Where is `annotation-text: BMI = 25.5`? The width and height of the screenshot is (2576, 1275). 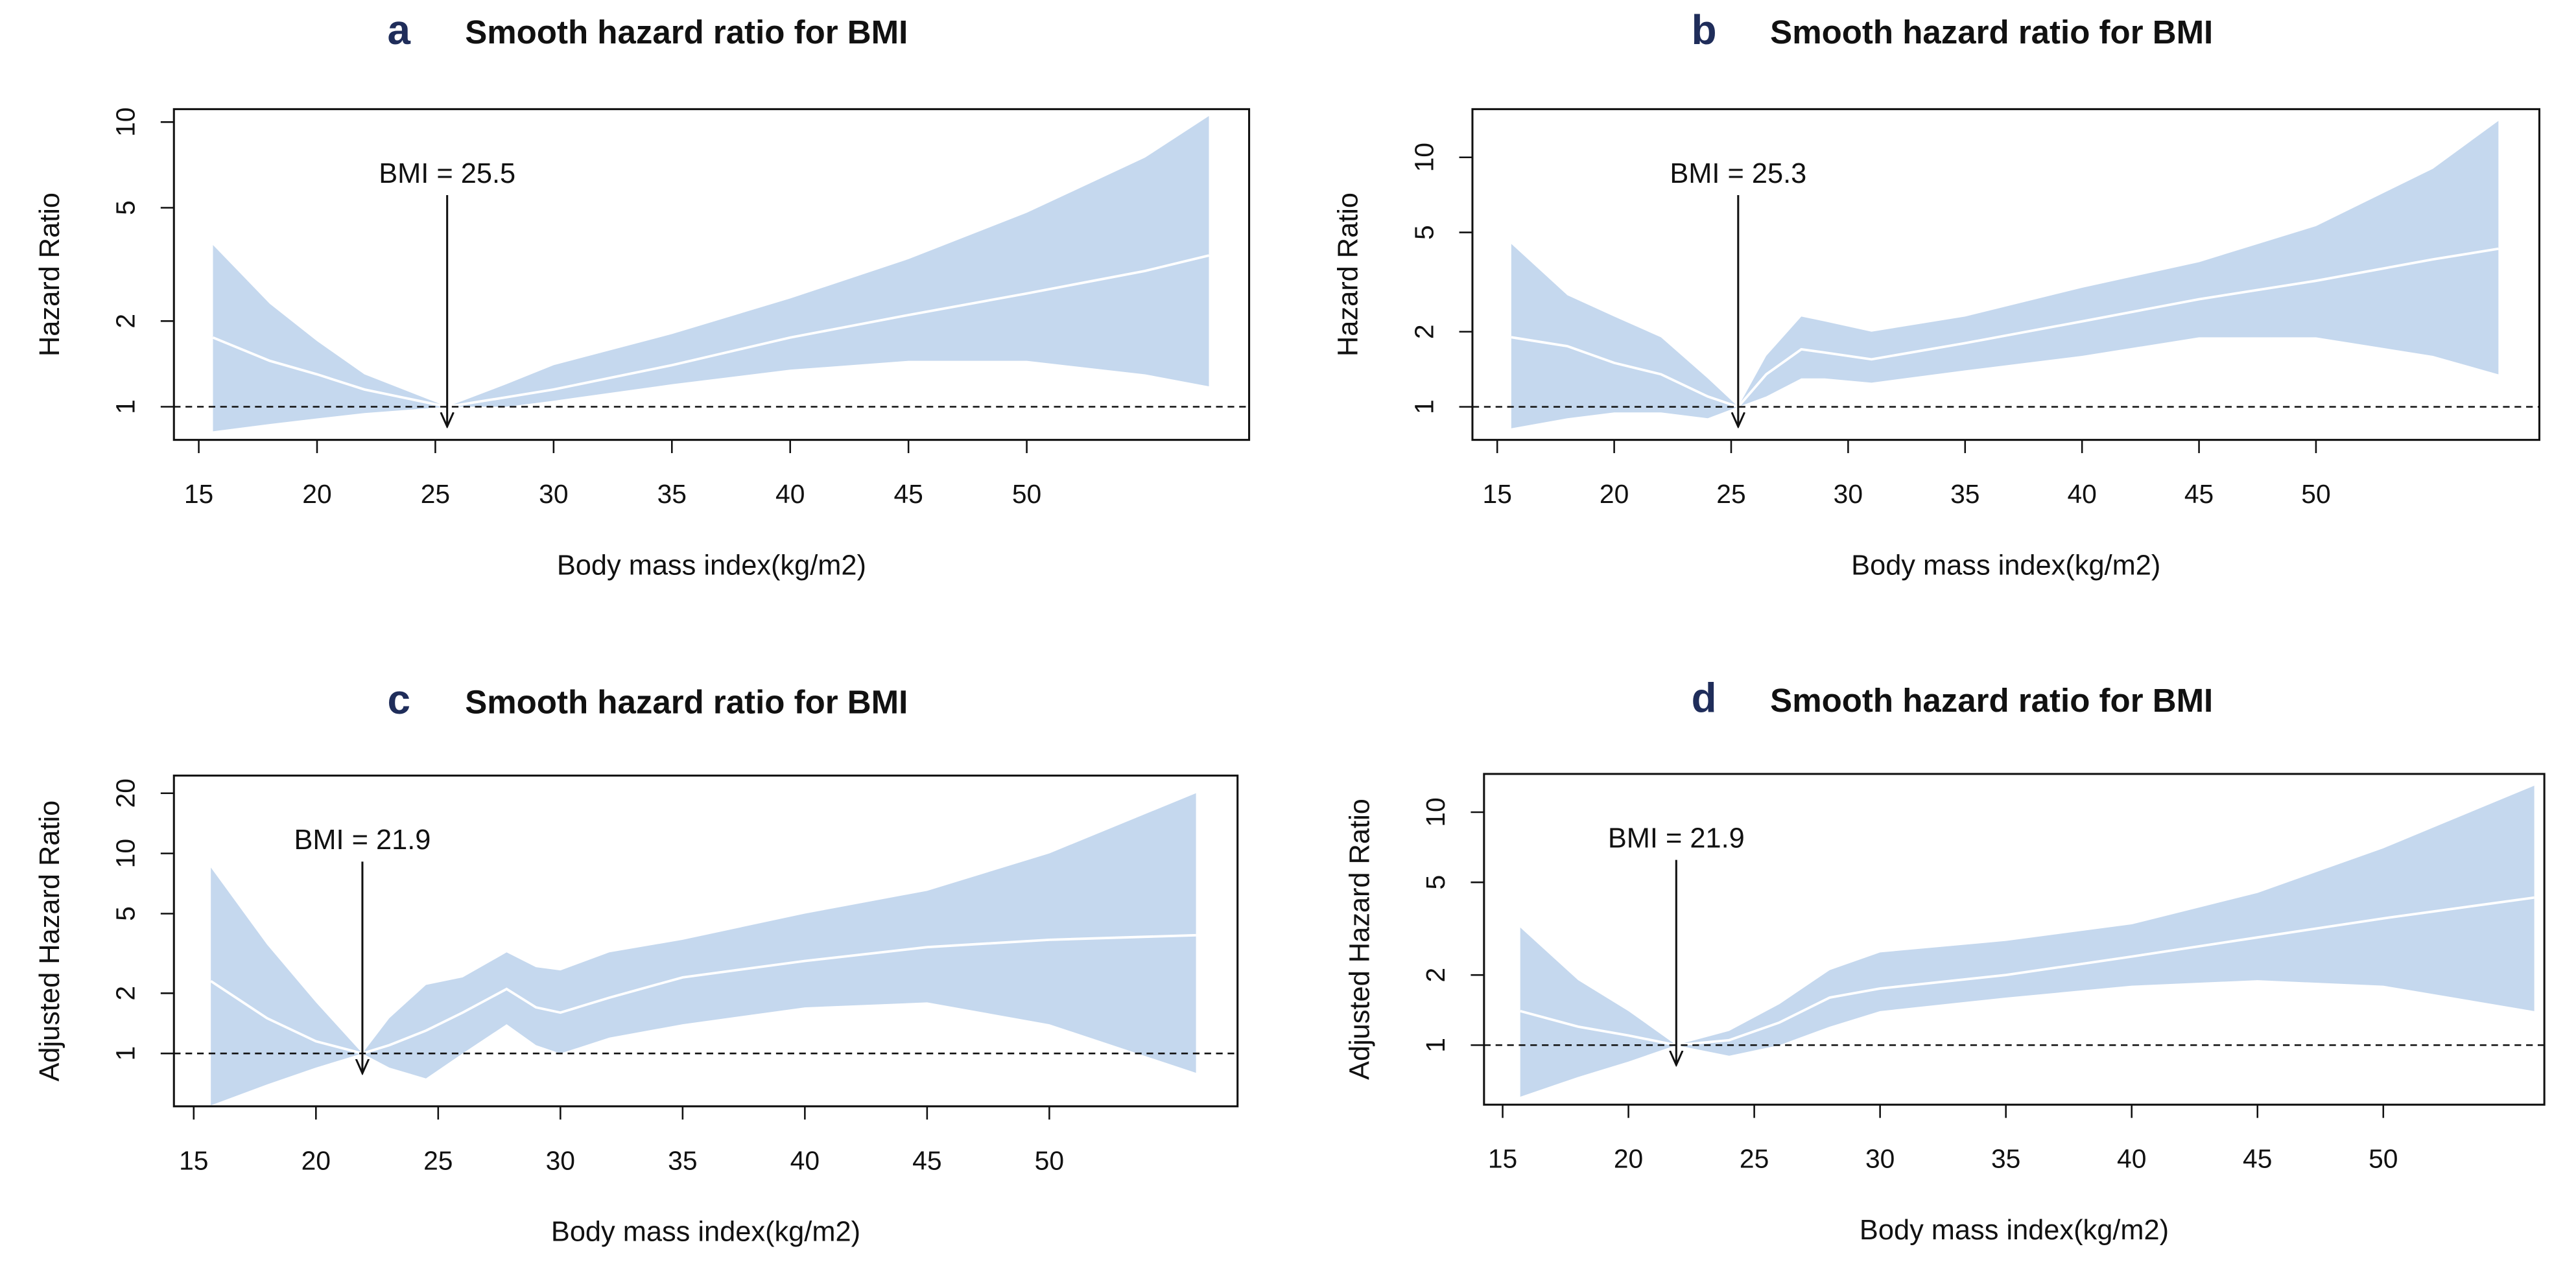 annotation-text: BMI = 25.5 is located at coordinates (447, 173).